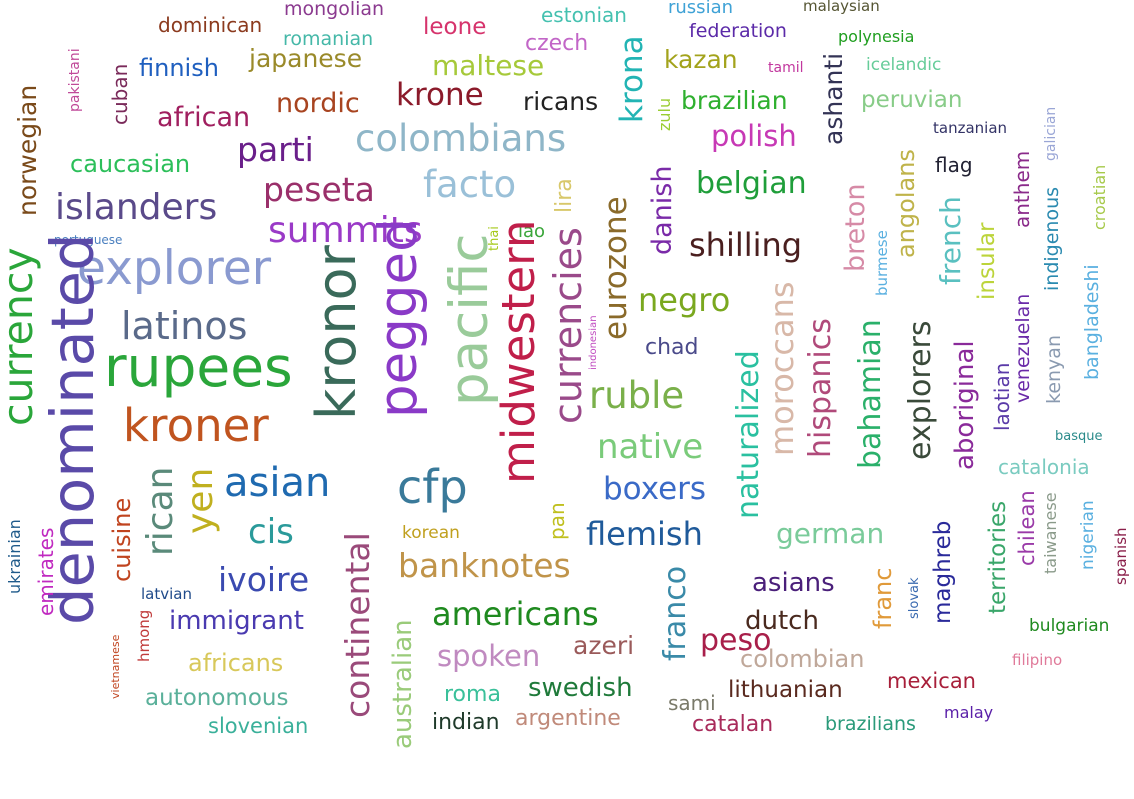  What do you see at coordinates (328, 39) in the screenshot?
I see `cloud-word: romanian` at bounding box center [328, 39].